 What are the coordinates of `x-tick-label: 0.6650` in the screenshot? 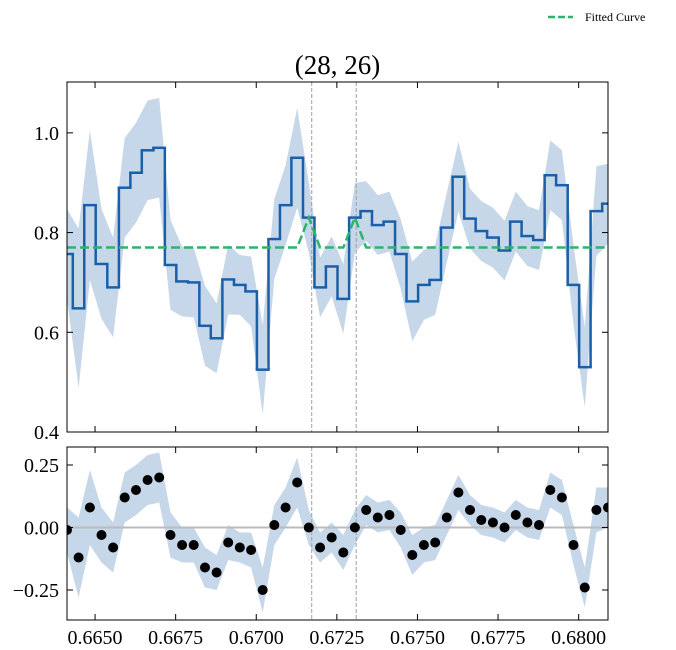 It's located at (95, 638).